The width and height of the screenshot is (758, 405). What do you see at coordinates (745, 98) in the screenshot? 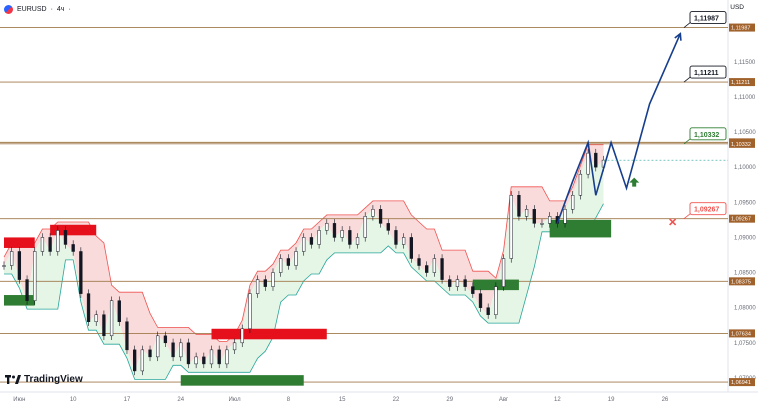
I see `price-tick-label: 1,11000` at bounding box center [745, 98].